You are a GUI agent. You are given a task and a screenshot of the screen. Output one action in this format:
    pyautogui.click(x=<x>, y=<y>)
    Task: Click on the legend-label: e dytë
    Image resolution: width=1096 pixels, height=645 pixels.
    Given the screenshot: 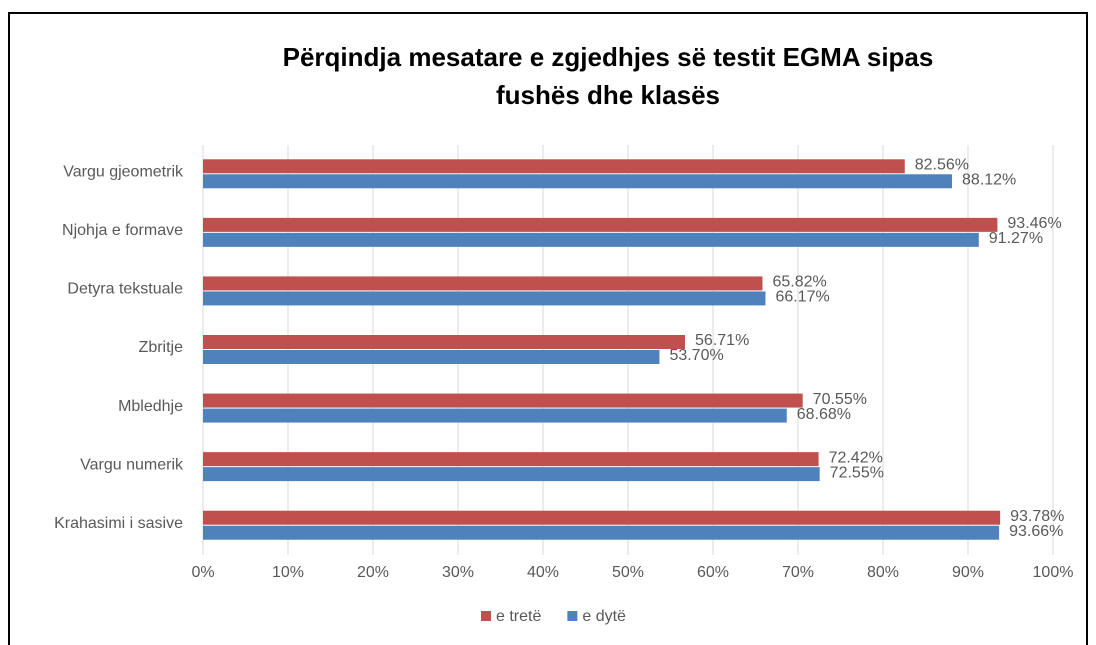 What is the action you would take?
    pyautogui.click(x=604, y=616)
    